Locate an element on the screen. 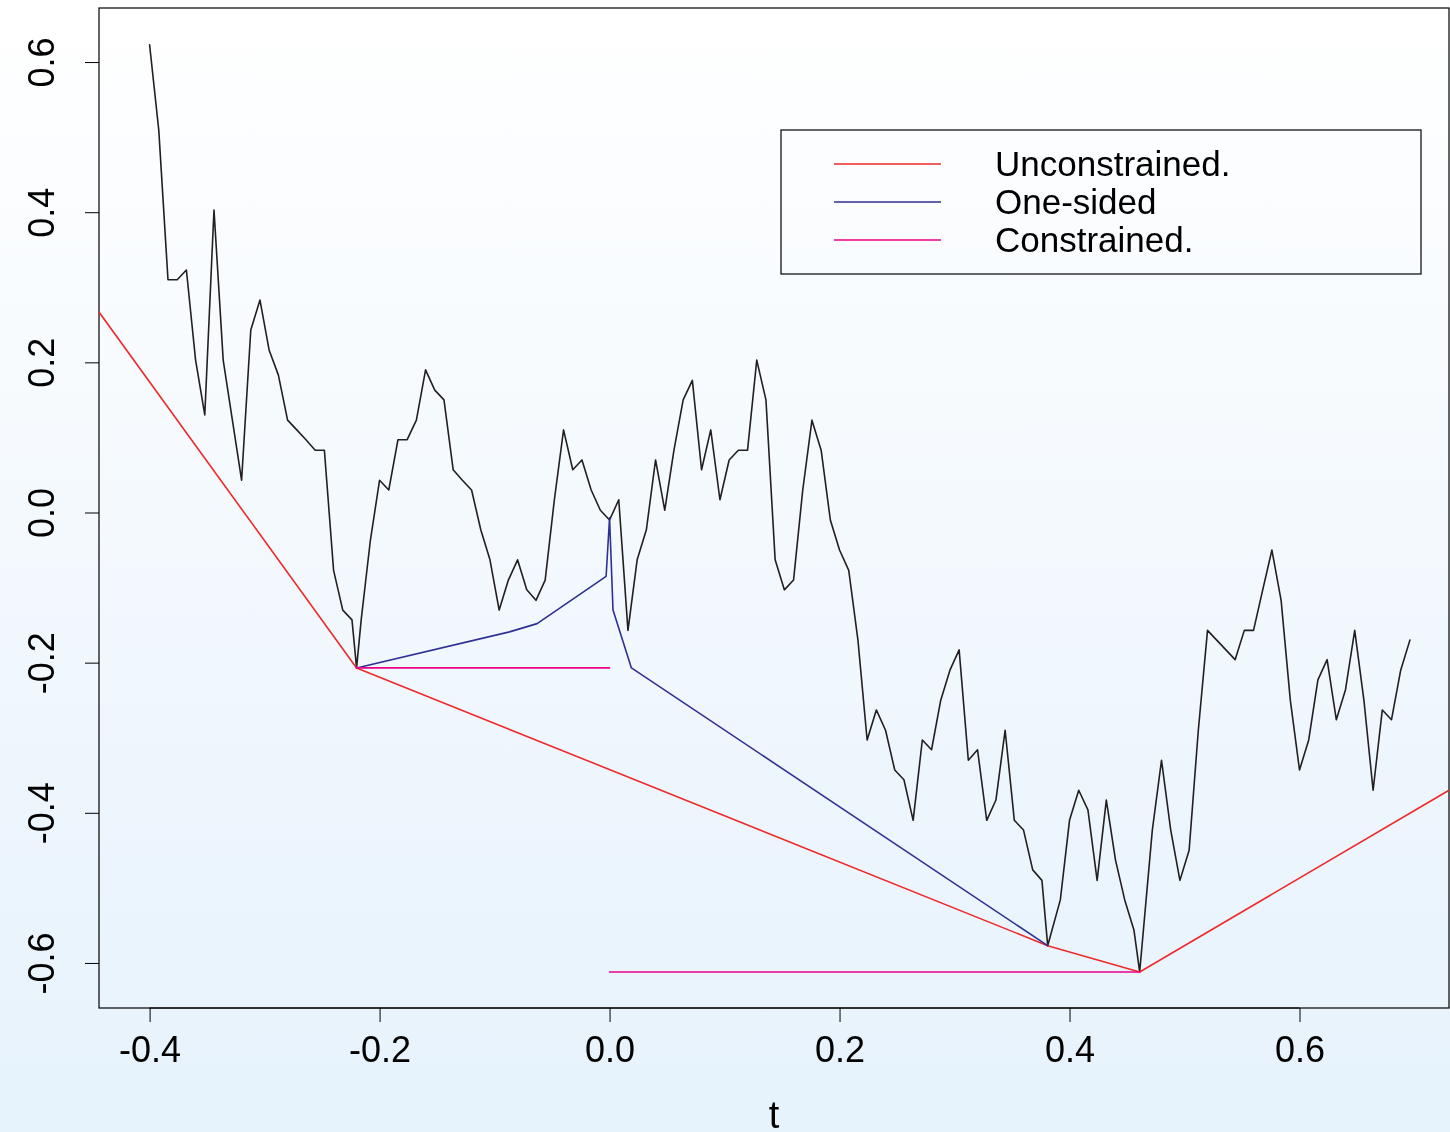 This screenshot has width=1450, height=1132. y-tick-label: -0.6 is located at coordinates (41, 963).